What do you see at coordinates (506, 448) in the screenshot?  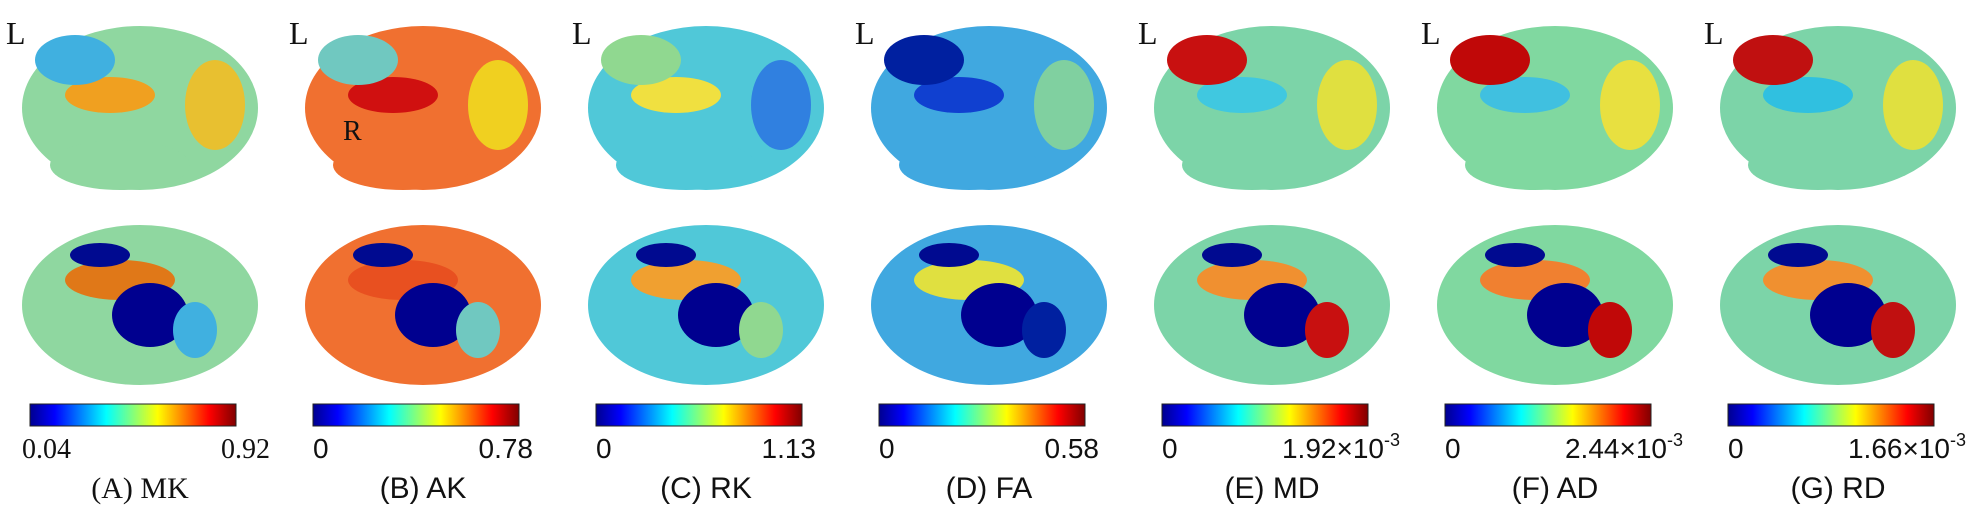 I see `colorbar-max-mantissa: 0.78` at bounding box center [506, 448].